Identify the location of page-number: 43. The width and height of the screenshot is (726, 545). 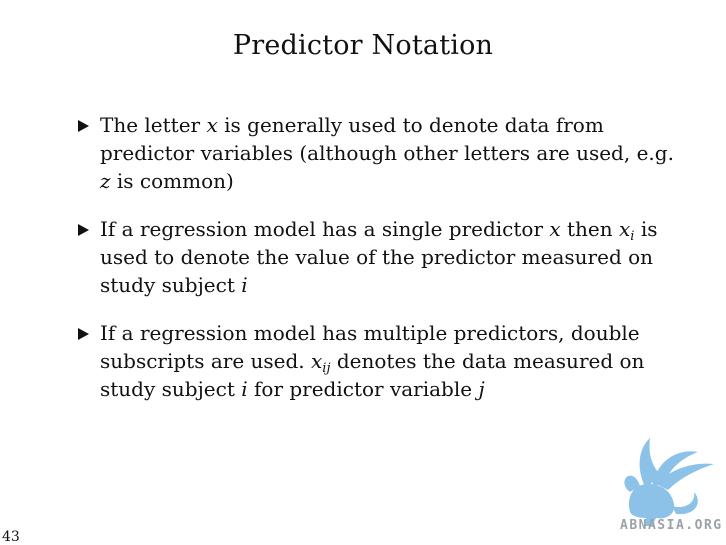
(11, 537).